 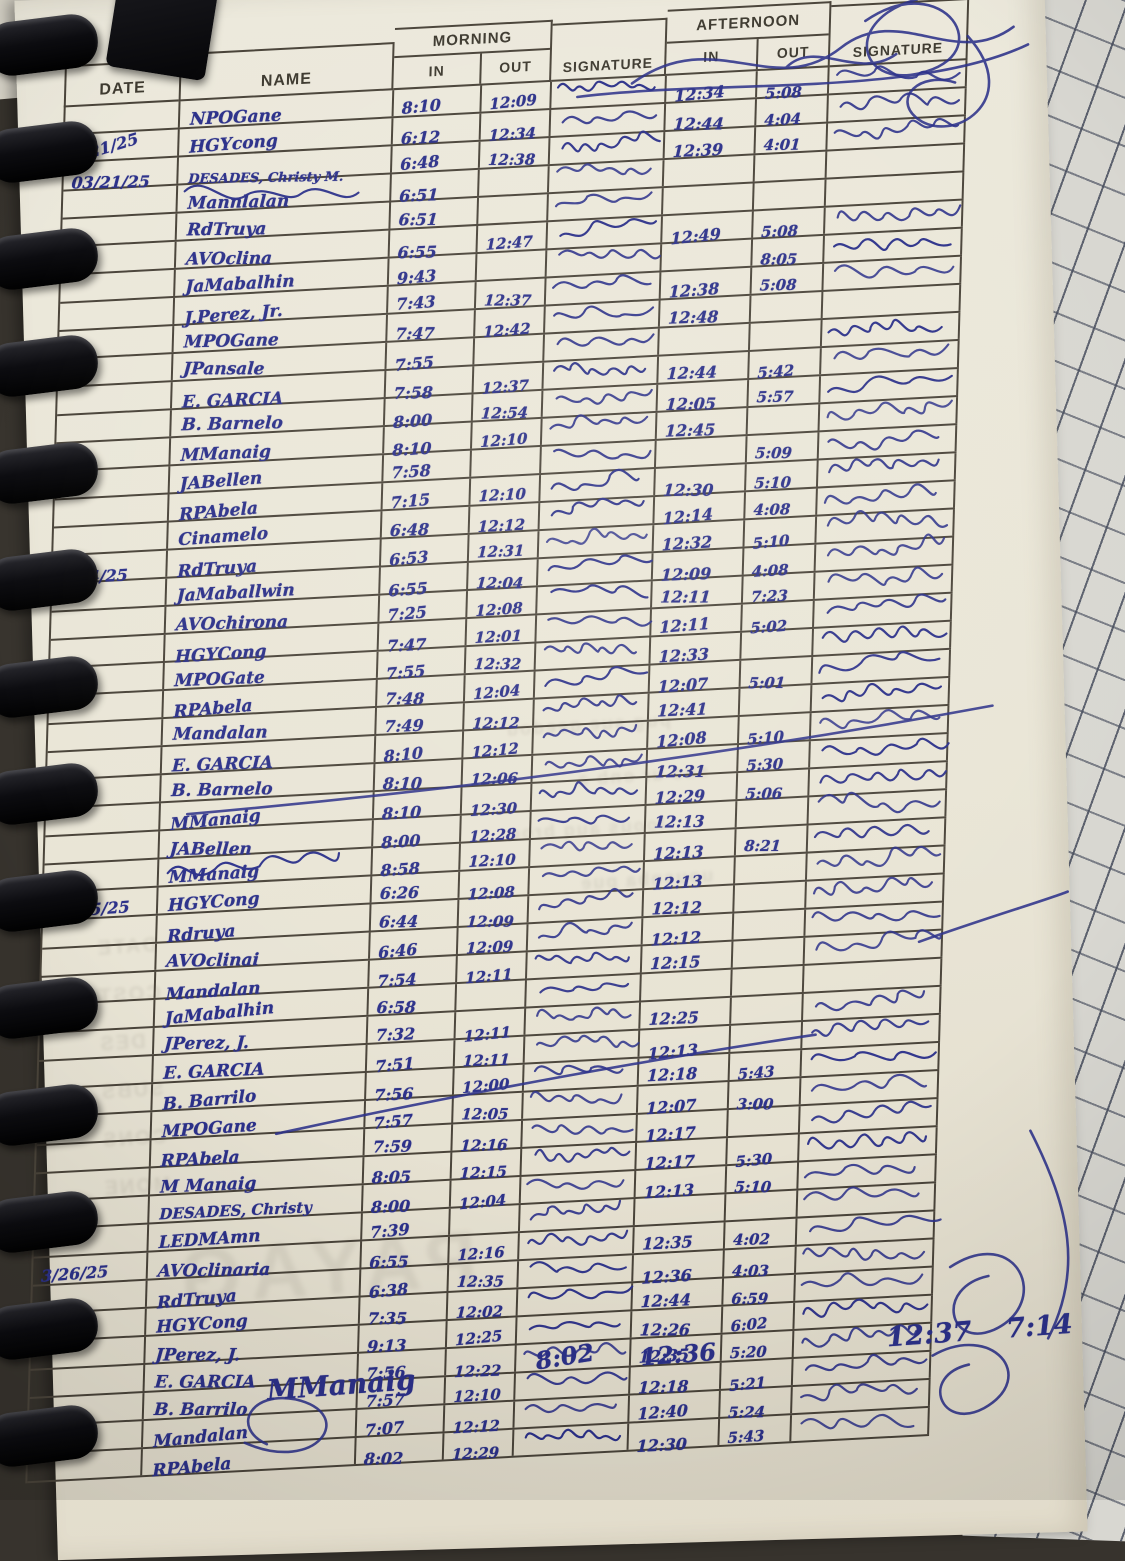 I want to click on table-row: Rdruya 6:44 12:09 12:12, so click(x=493, y=912).